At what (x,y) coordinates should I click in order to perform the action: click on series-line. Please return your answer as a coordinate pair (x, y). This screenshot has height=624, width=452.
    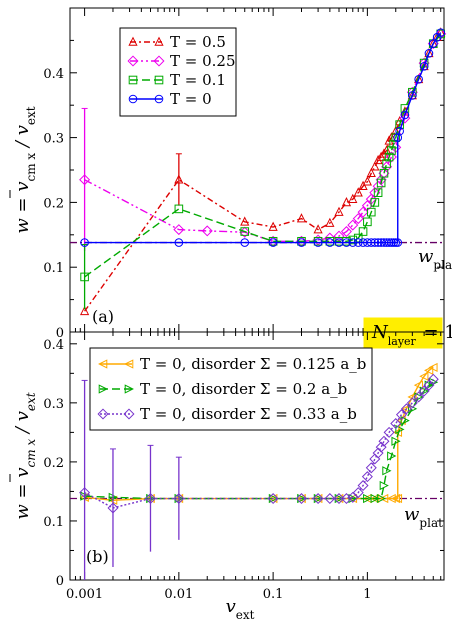
    Looking at the image, I should click on (259, 440).